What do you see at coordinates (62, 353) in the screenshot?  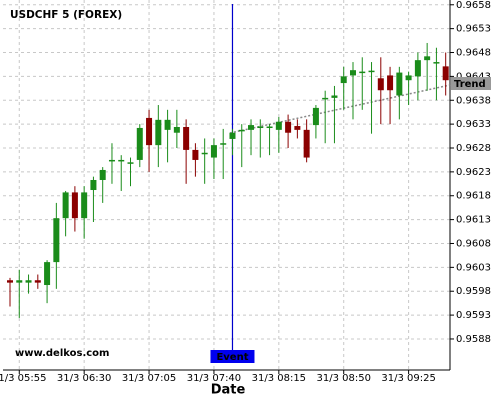 I see `watermark: www.delkos.com` at bounding box center [62, 353].